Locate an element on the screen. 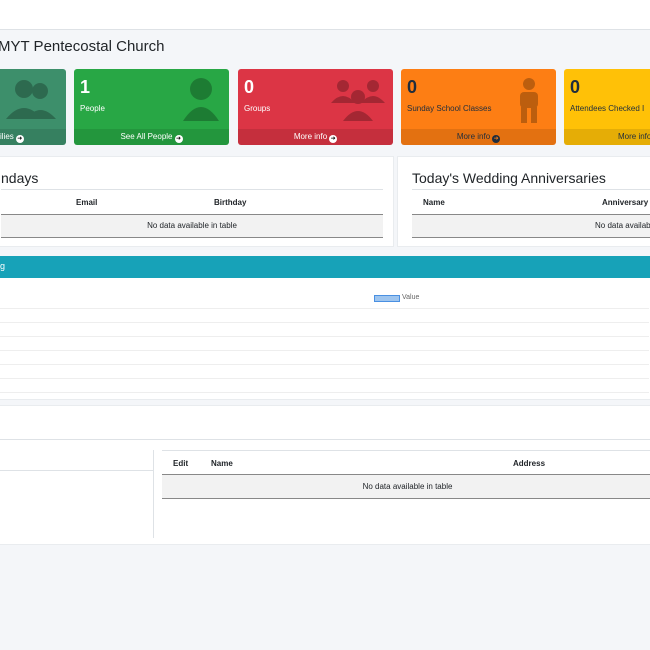 The image size is (650, 650). chart-card-header: g is located at coordinates (325, 267).